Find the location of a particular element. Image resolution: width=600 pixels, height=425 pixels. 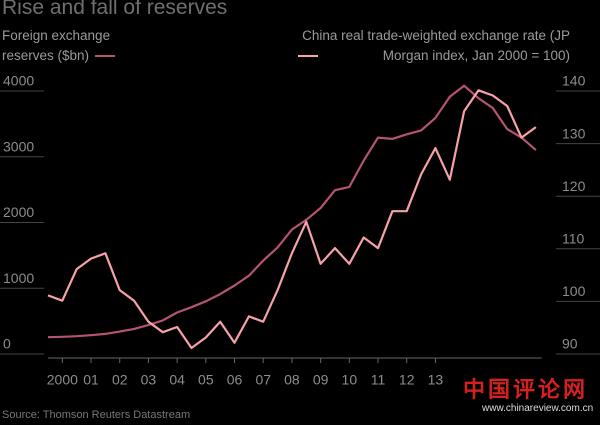

legend-entry: Foreign exchange reserves ($bn) is located at coordinates (69, 46).